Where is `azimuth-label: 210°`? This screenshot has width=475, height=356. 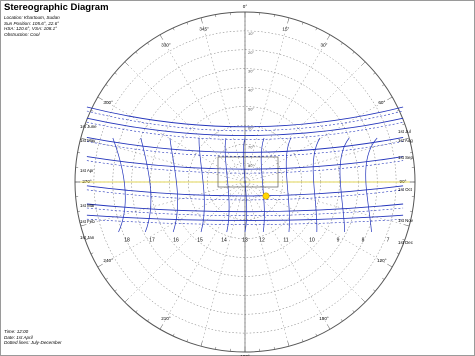 azimuth-label: 210° is located at coordinates (166, 318).